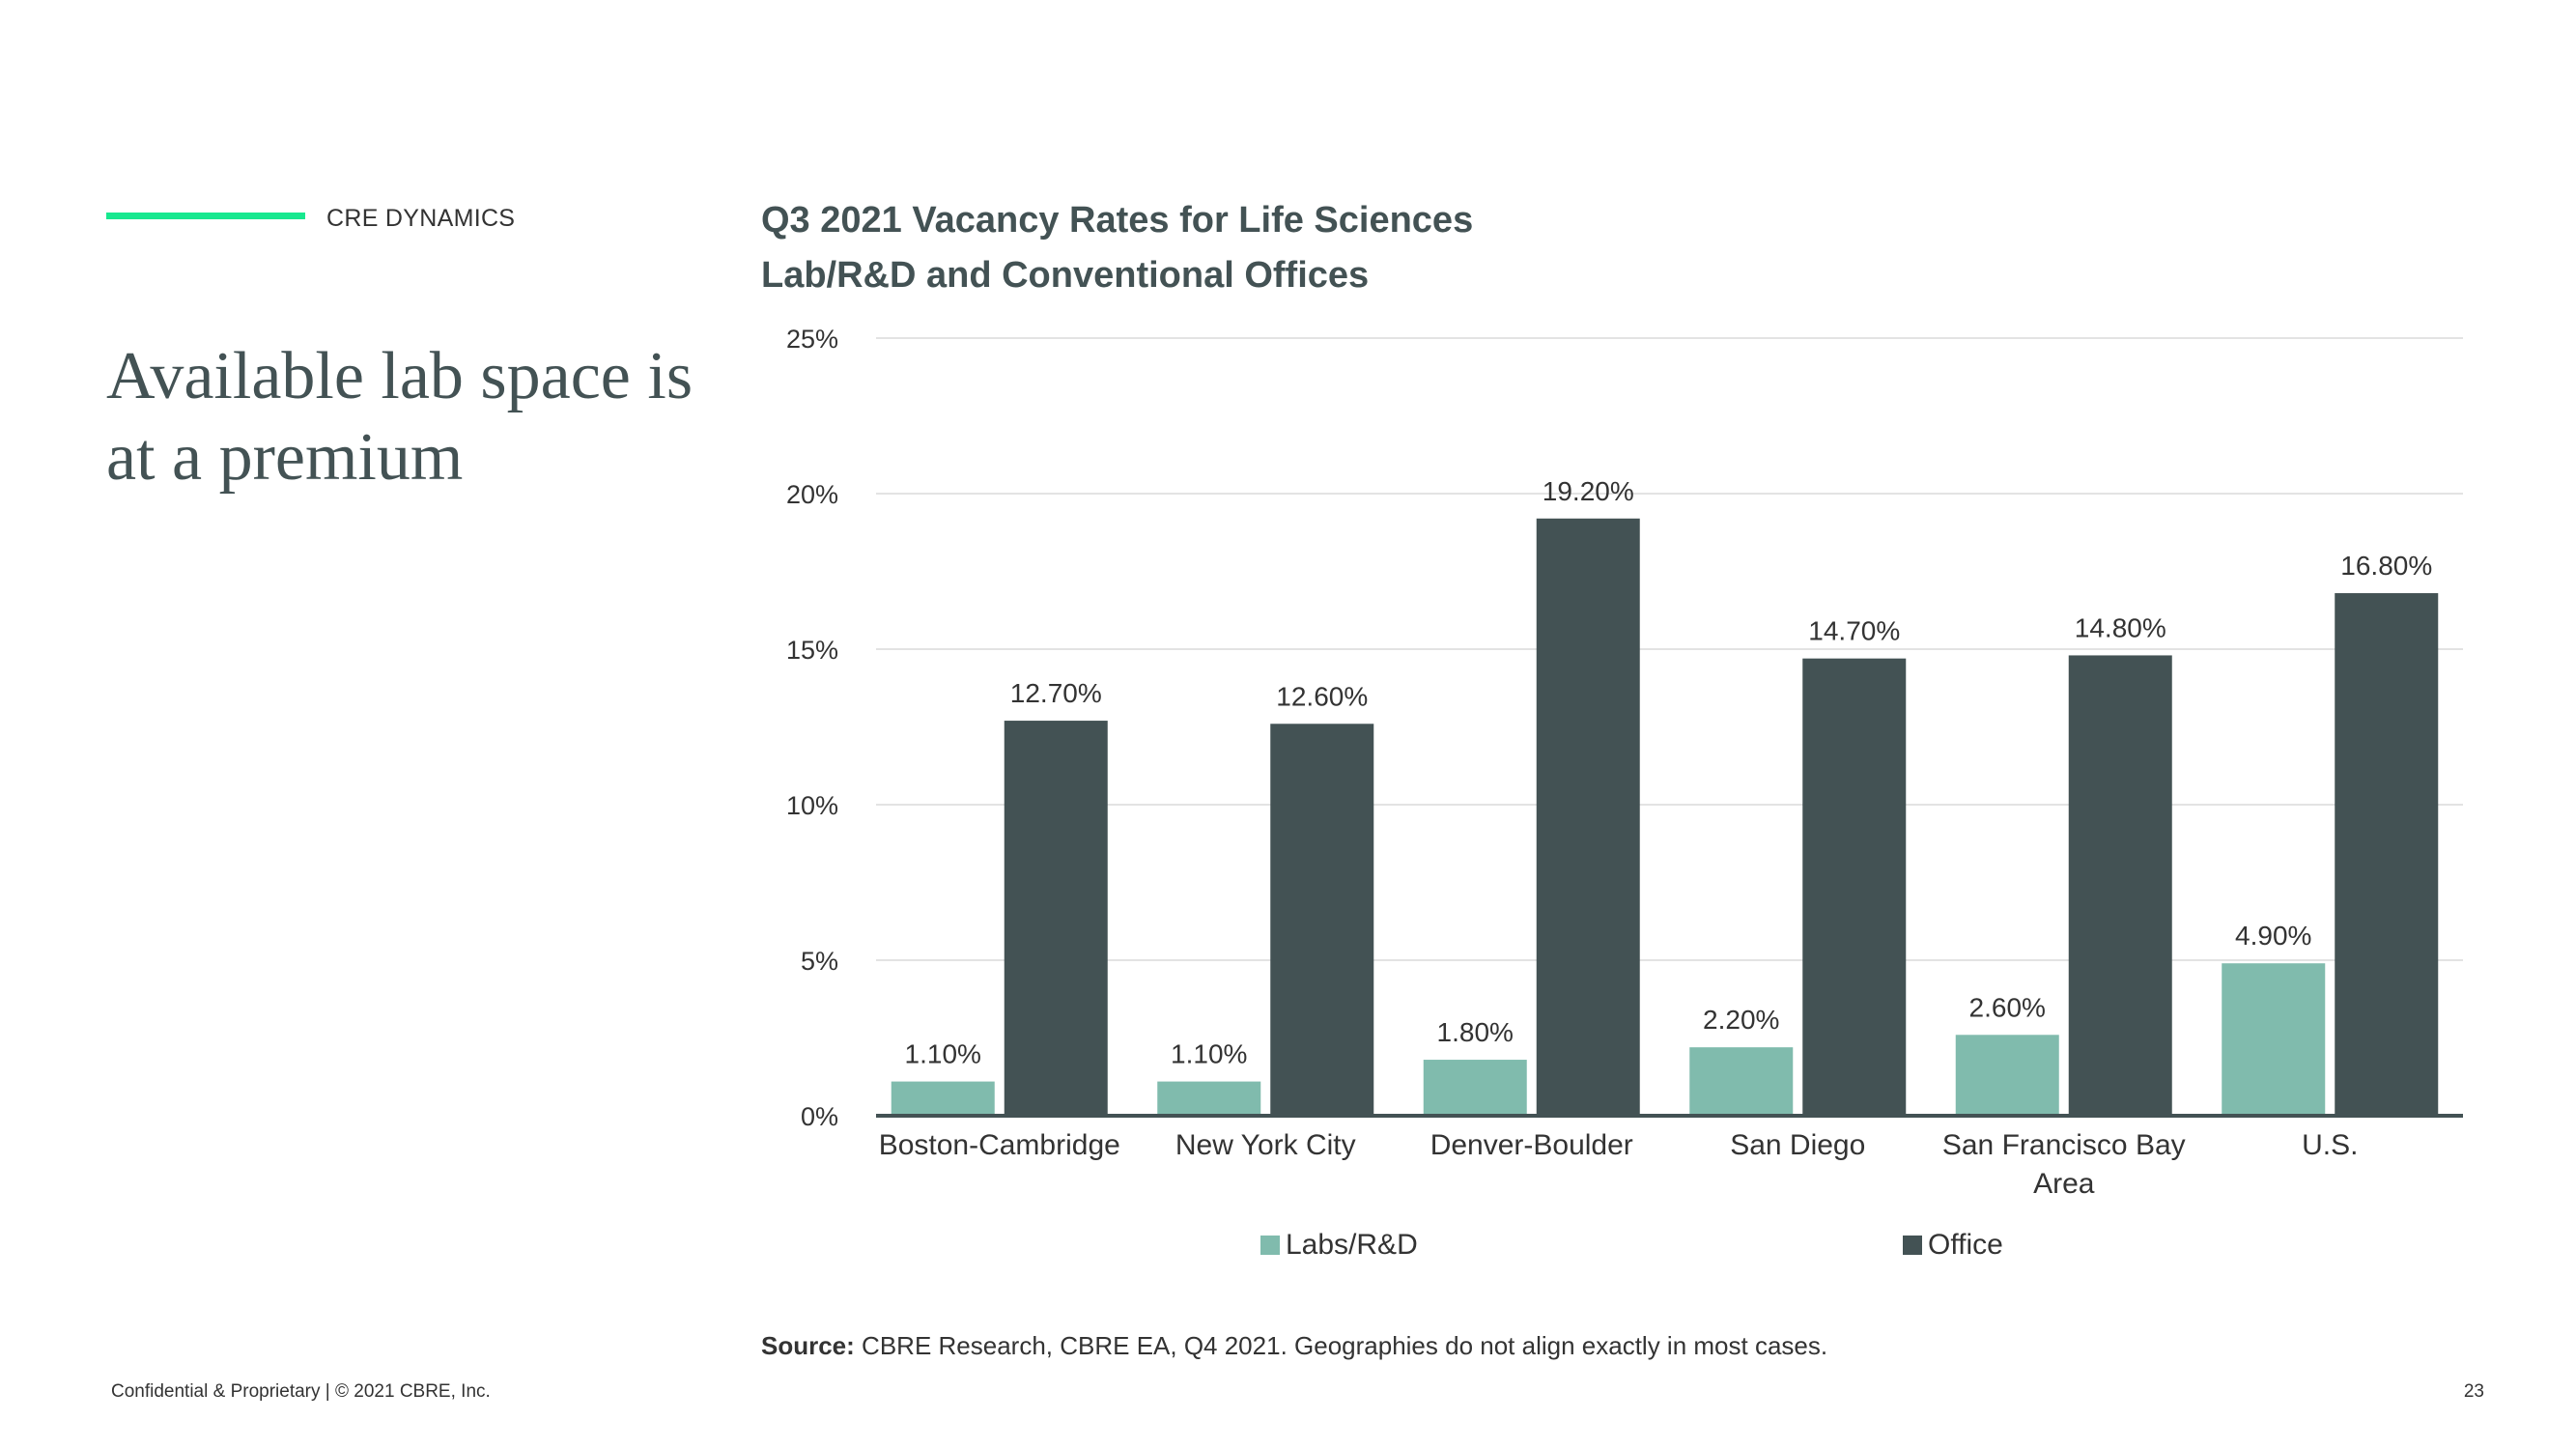 The width and height of the screenshot is (2576, 1449). Describe the element at coordinates (1209, 1054) in the screenshot. I see `data-label-labs-1: 1.10%` at that location.